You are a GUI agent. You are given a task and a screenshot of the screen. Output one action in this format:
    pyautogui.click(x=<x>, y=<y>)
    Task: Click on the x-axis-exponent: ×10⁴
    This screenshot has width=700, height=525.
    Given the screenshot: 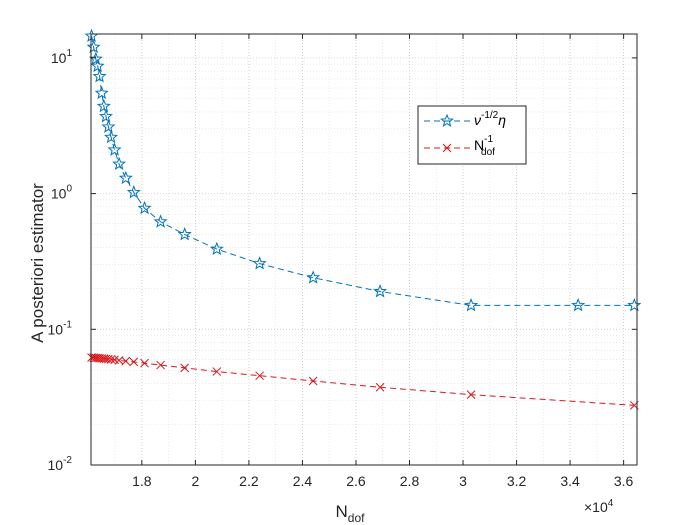 What is the action you would take?
    pyautogui.click(x=599, y=506)
    